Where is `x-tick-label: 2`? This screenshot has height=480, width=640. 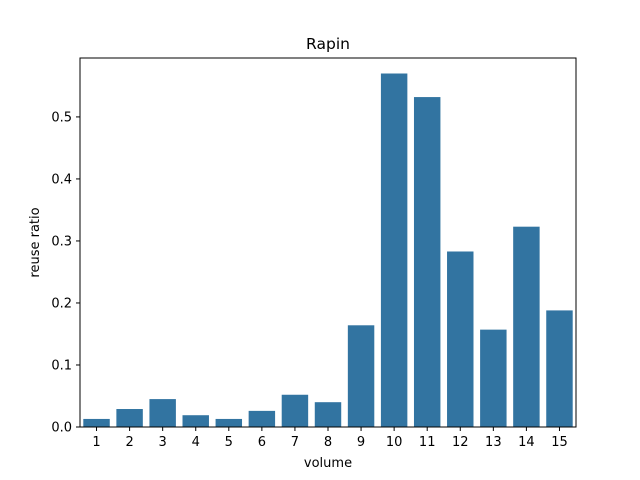 x-tick-label: 2 is located at coordinates (129, 442).